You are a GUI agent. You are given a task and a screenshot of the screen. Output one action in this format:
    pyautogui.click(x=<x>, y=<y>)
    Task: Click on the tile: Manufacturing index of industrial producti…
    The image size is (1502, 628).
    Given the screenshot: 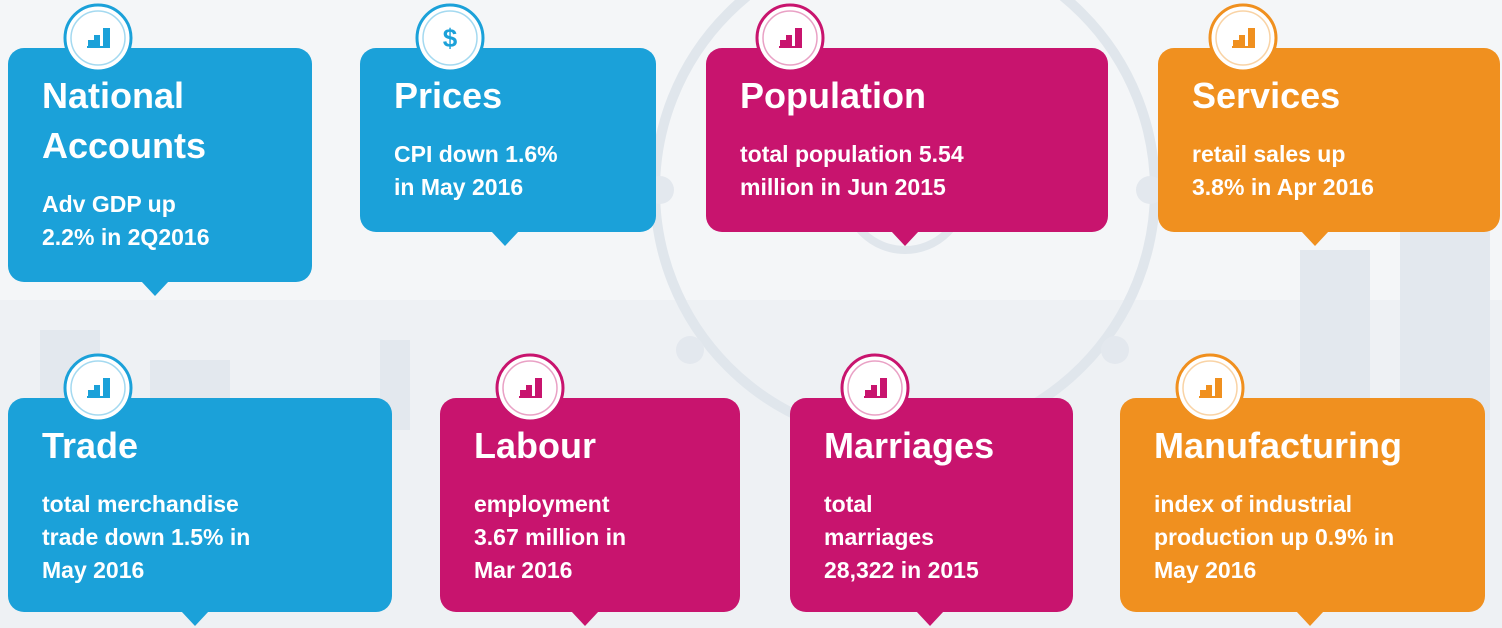 What is the action you would take?
    pyautogui.click(x=1302, y=489)
    